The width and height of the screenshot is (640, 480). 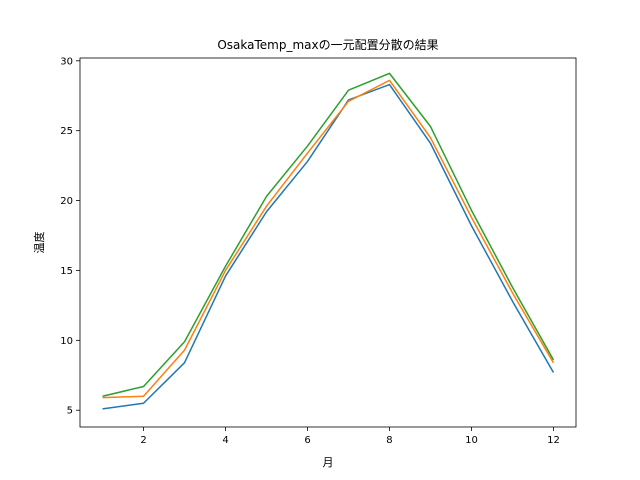 What do you see at coordinates (328, 462) in the screenshot?
I see `x-axis-label: 月` at bounding box center [328, 462].